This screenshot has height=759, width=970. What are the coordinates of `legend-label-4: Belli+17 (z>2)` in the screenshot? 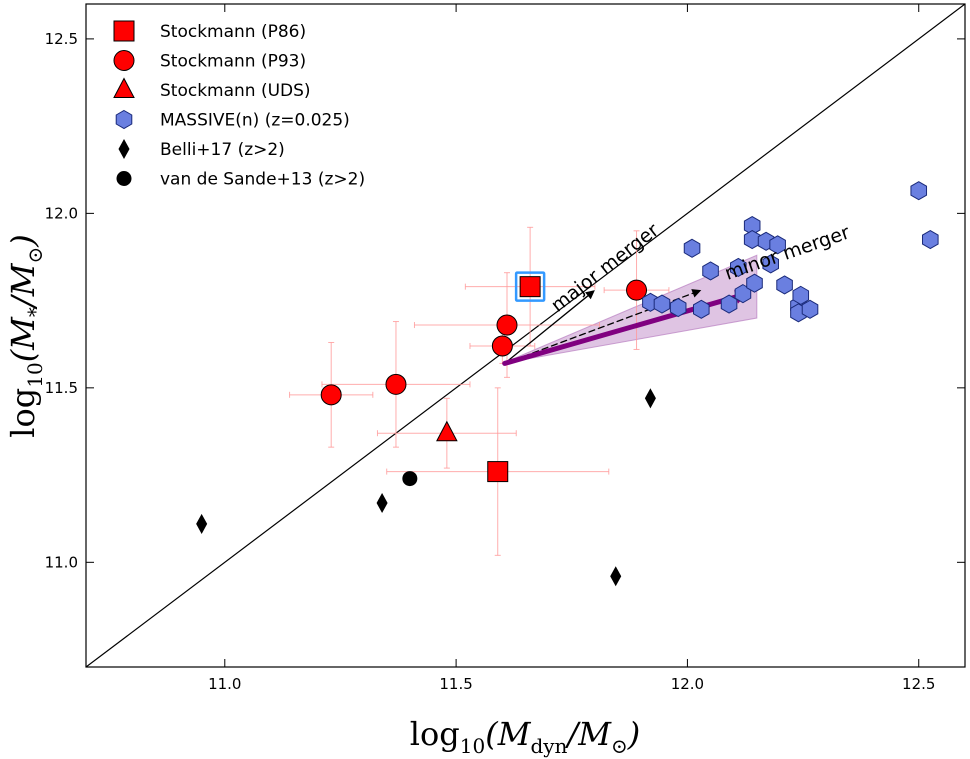 It's located at (222, 150).